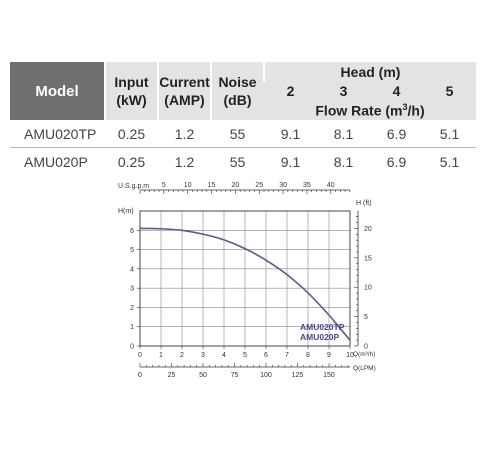  I want to click on lpm-tick-label: 100, so click(266, 375).